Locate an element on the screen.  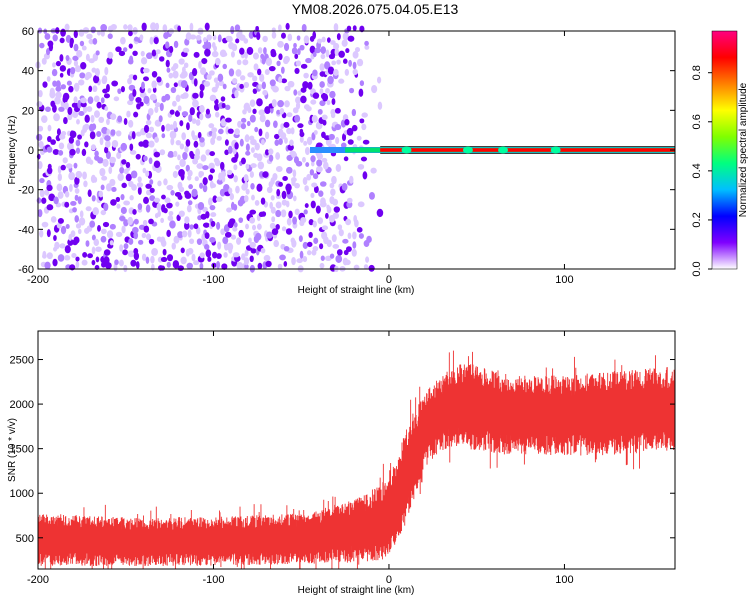
snr-y-tick-label: 500 is located at coordinates (25, 539).